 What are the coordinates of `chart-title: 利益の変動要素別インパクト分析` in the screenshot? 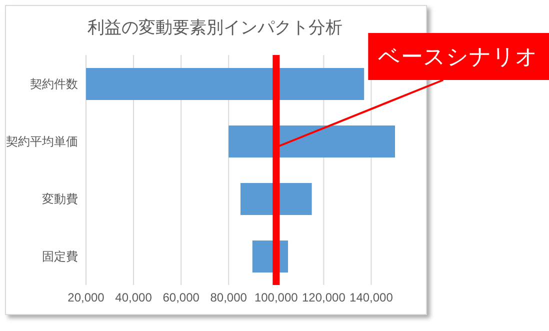 It's located at (215, 28).